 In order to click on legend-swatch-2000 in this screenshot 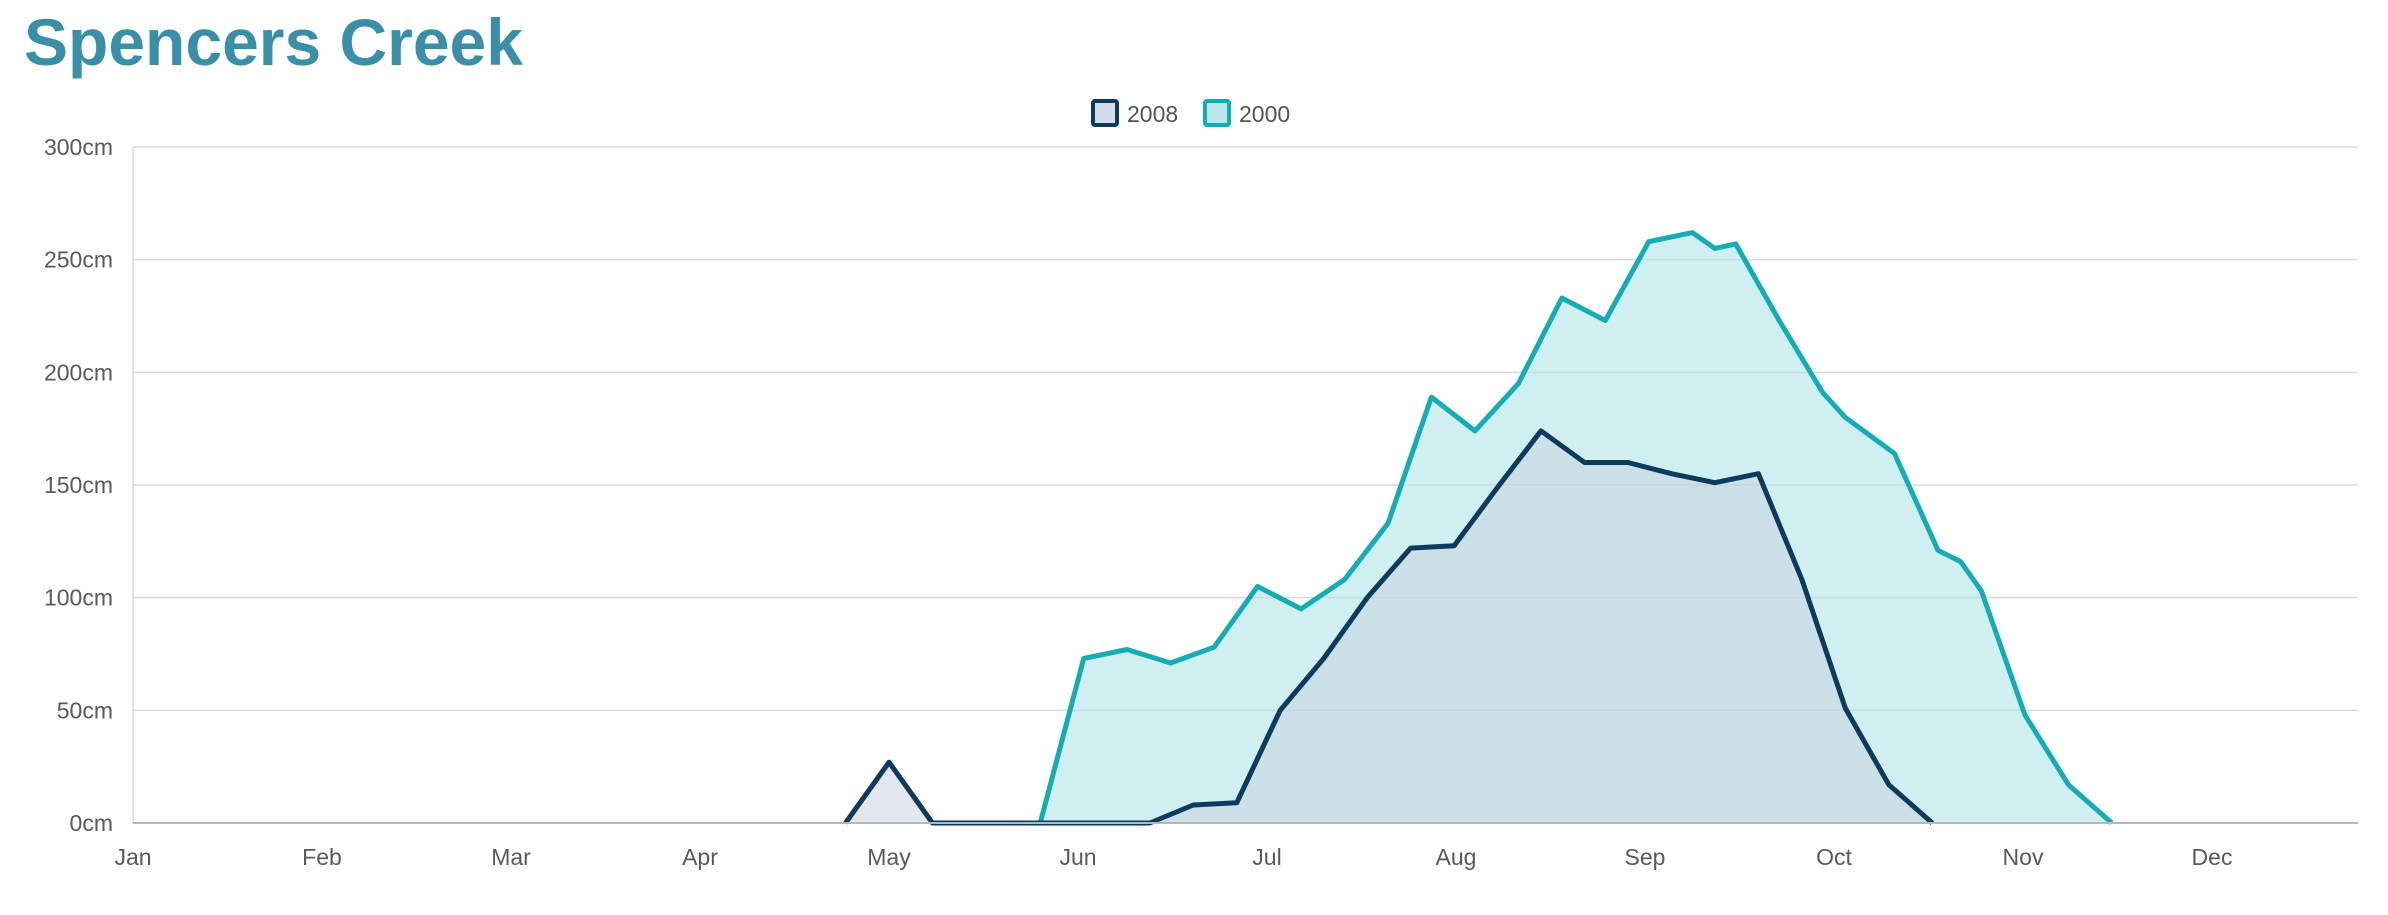, I will do `click(1217, 113)`.